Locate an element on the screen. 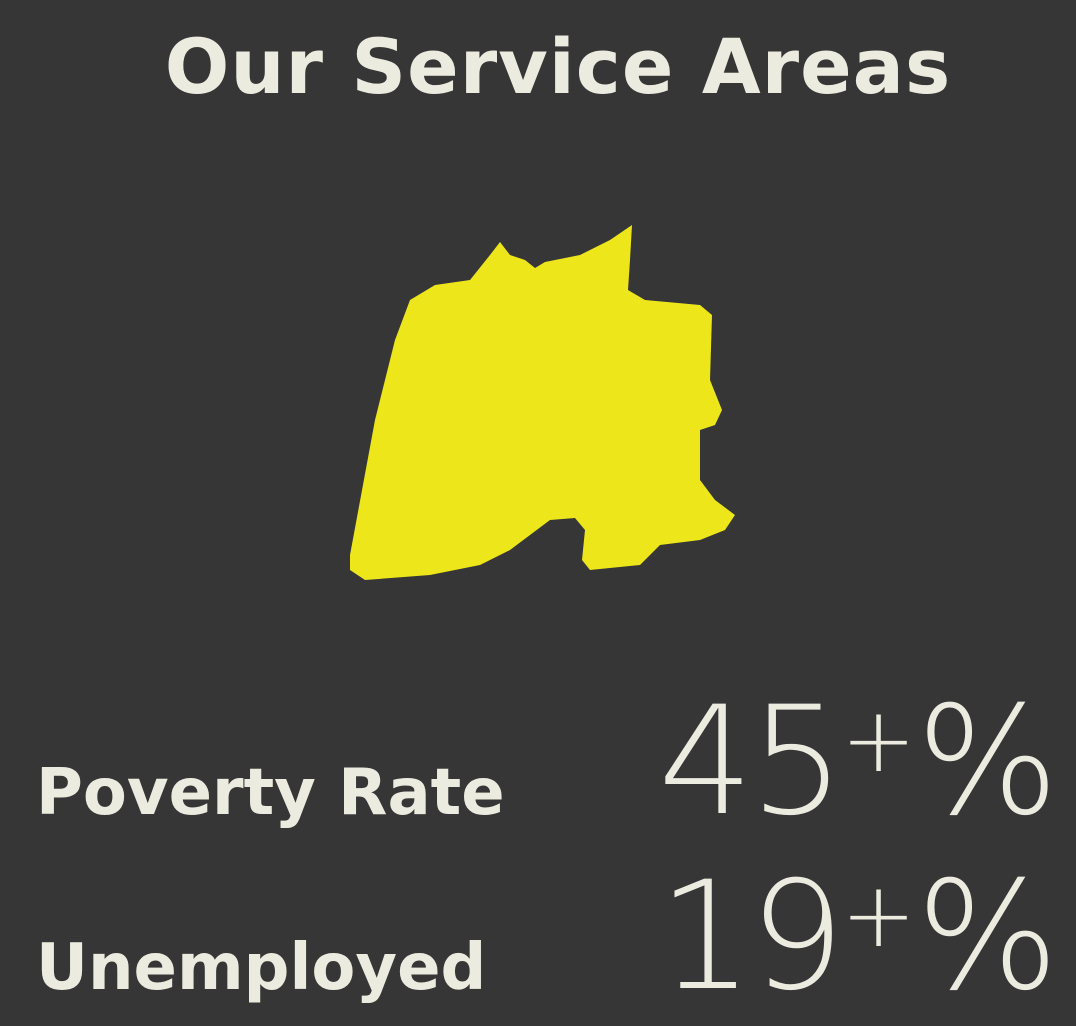 The image size is (1076, 1026). service-area-shape is located at coordinates (542, 402).